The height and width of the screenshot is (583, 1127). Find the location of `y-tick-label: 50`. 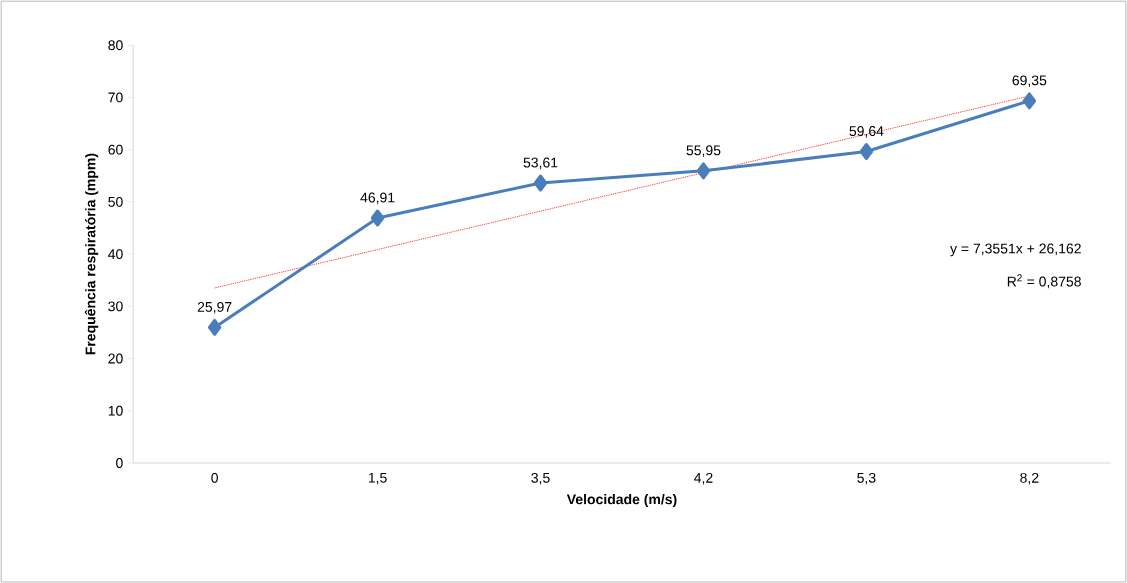

y-tick-label: 50 is located at coordinates (115, 201).